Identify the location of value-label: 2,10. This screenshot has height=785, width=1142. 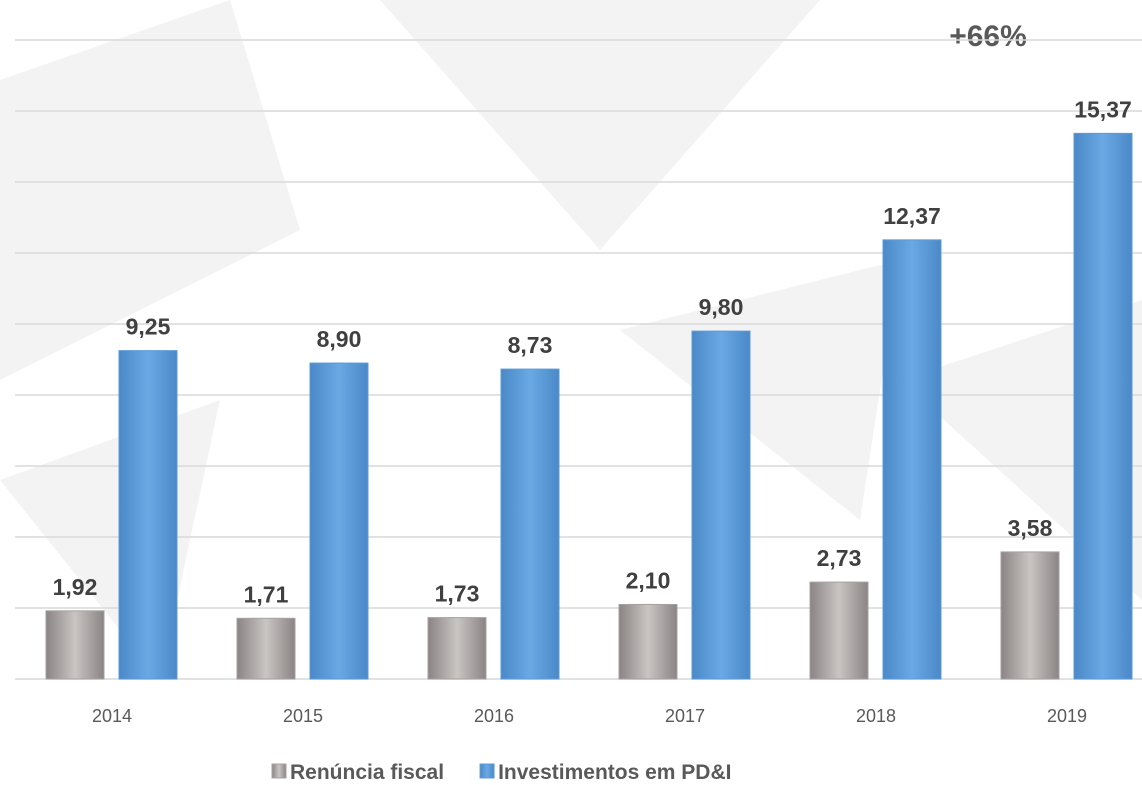
(648, 580).